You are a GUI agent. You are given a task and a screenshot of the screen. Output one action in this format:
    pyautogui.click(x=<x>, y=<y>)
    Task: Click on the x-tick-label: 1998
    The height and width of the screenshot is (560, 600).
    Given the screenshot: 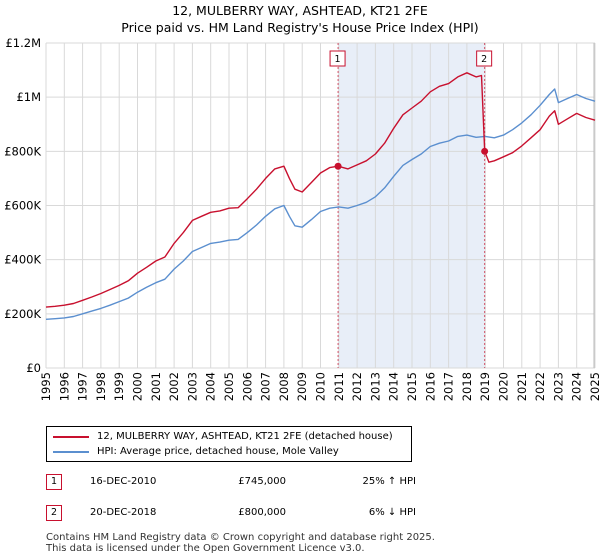 What is the action you would take?
    pyautogui.click(x=101, y=386)
    